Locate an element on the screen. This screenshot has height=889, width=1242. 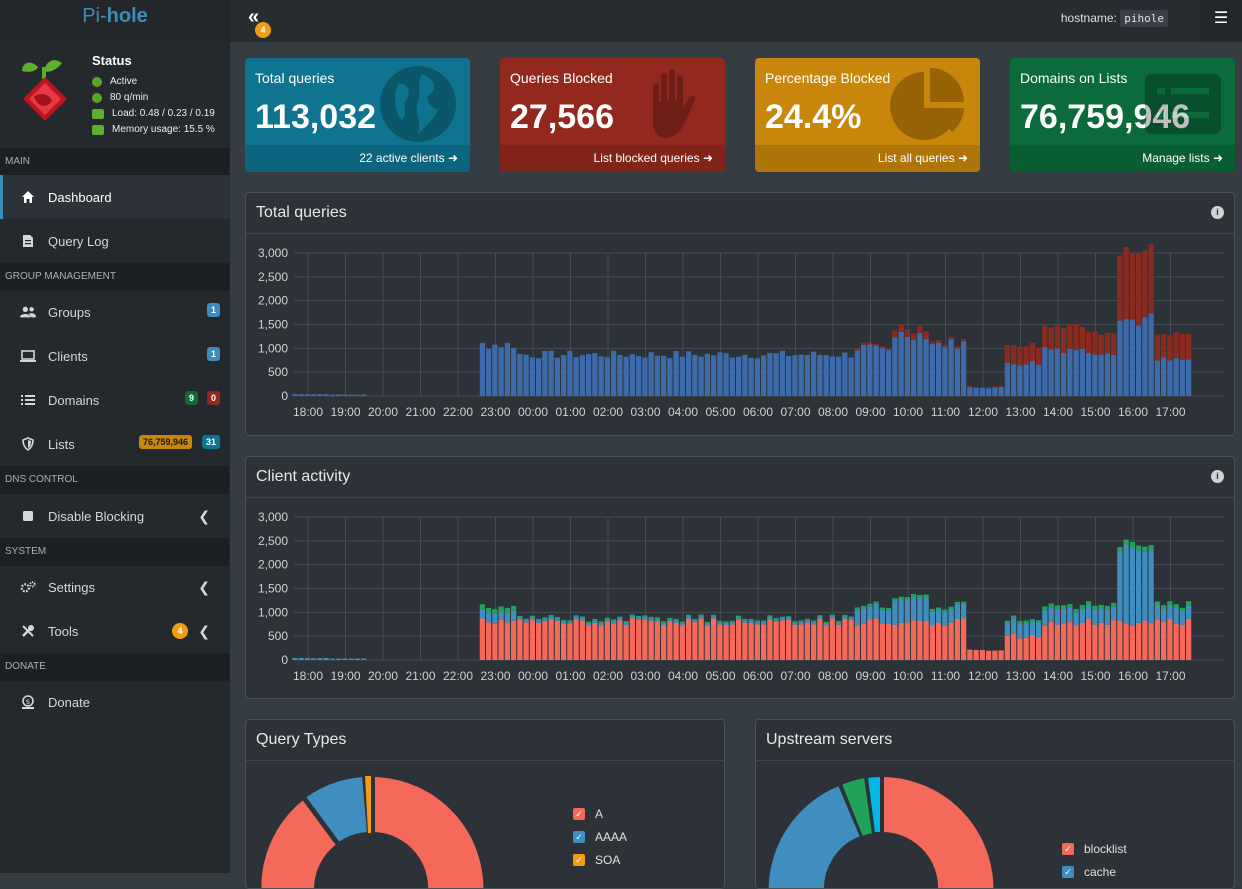
x-tick-label: 21:00 is located at coordinates (420, 676).